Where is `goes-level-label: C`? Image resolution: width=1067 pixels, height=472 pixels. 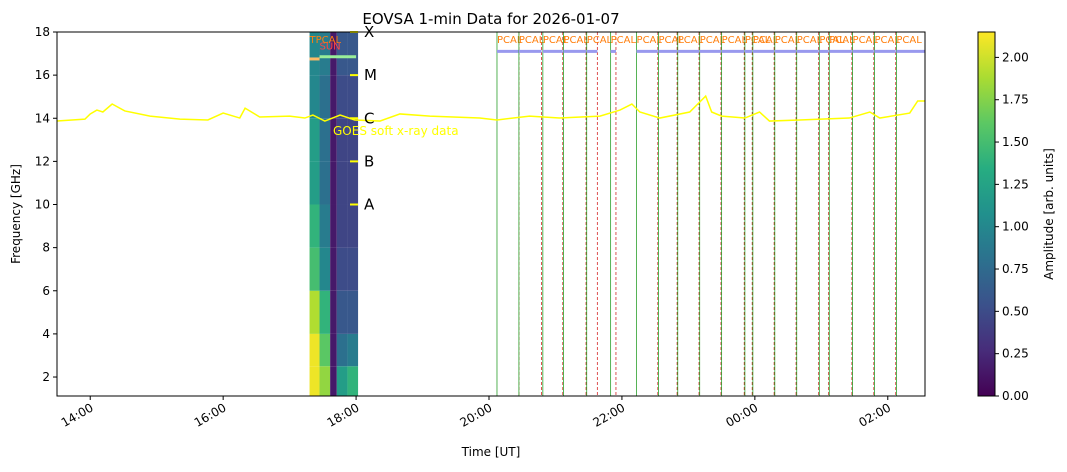
goes-level-label: C is located at coordinates (369, 118).